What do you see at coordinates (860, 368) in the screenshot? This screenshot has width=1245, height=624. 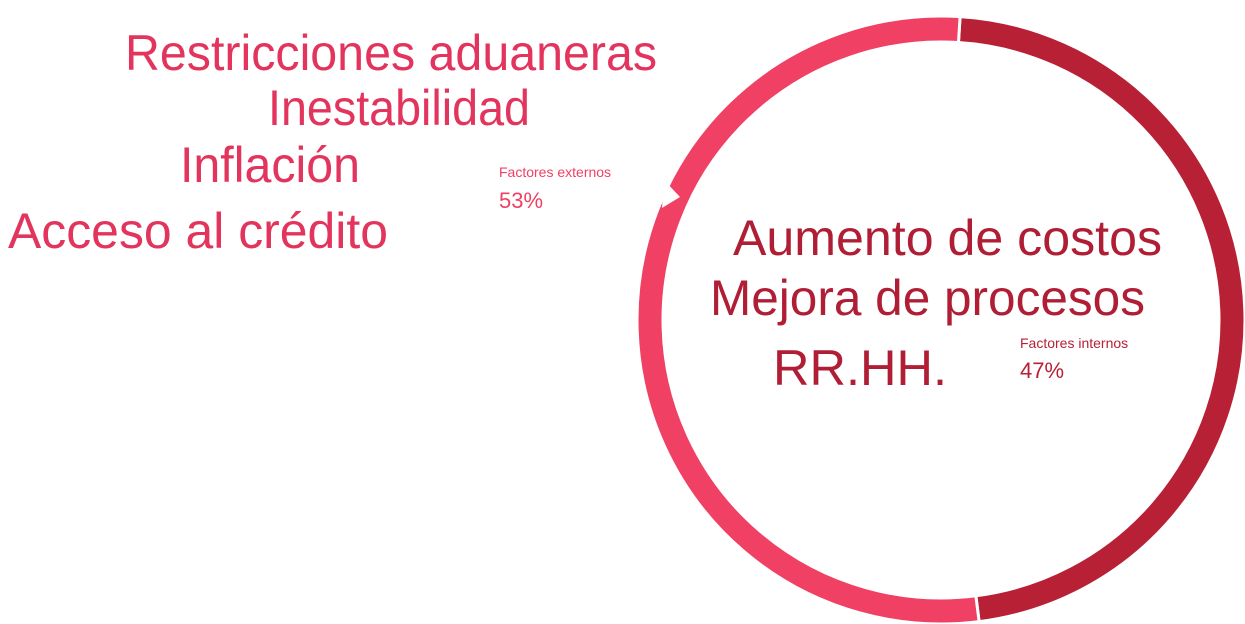 I see `factor-item: RR.HH.` at bounding box center [860, 368].